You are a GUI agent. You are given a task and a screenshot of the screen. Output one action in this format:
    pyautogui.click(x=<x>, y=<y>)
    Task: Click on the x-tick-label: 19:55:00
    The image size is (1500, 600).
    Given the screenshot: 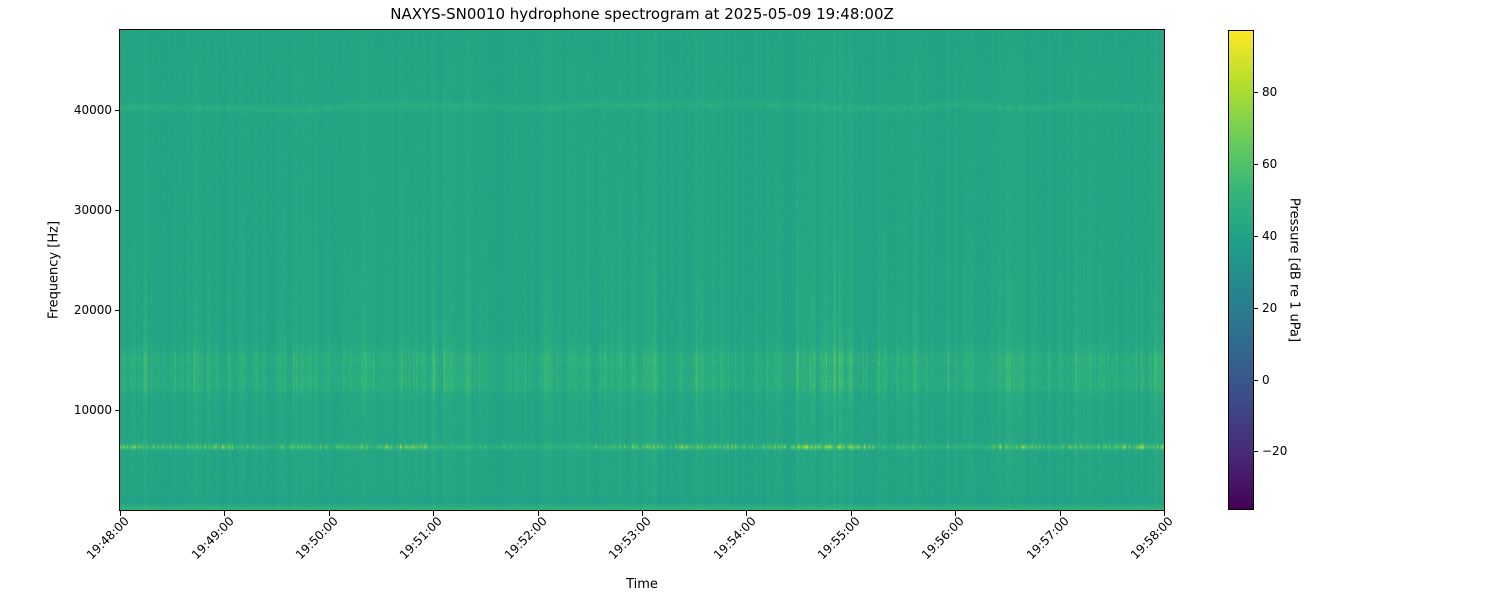 What is the action you would take?
    pyautogui.click(x=838, y=538)
    